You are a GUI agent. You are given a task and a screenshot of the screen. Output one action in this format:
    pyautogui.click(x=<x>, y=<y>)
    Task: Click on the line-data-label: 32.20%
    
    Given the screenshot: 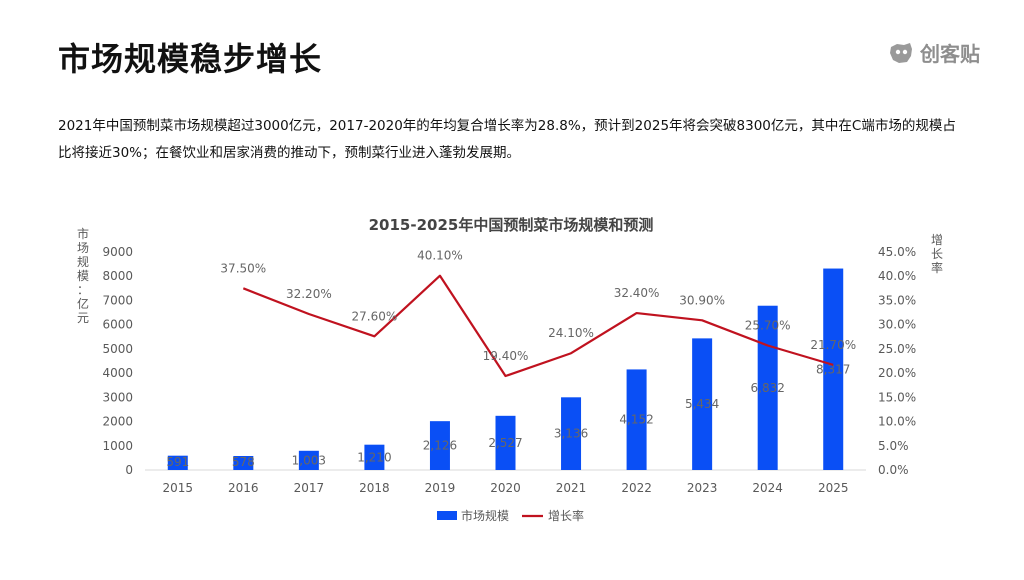 What is the action you would take?
    pyautogui.click(x=309, y=294)
    